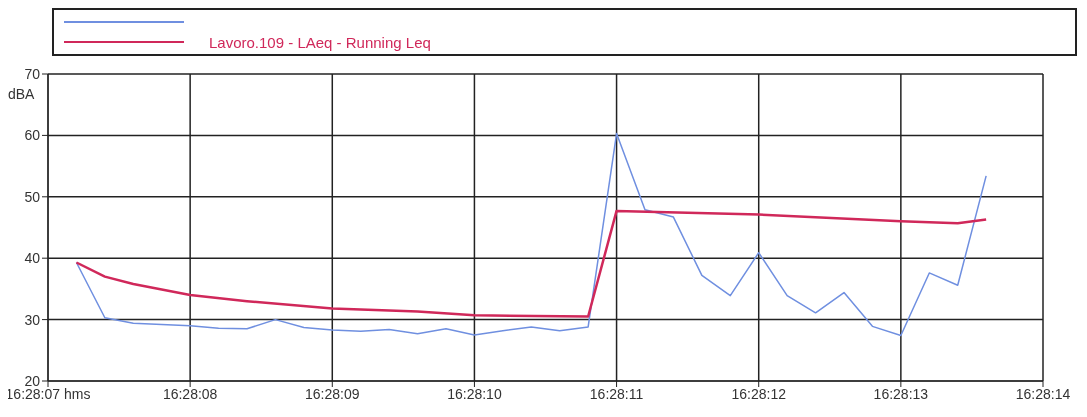 This screenshot has width=1087, height=417. Describe the element at coordinates (332, 393) in the screenshot. I see `x-tick-label: 16:28:09` at that location.